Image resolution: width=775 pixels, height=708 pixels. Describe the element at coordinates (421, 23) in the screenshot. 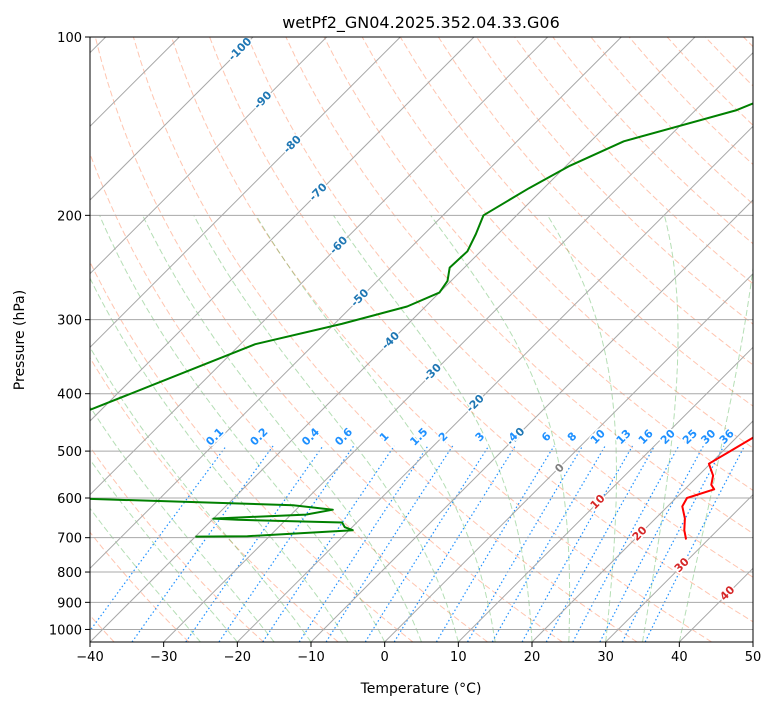

I see `chart-title: wetPf2_GN04.2025.352.04.33.G06` at that location.